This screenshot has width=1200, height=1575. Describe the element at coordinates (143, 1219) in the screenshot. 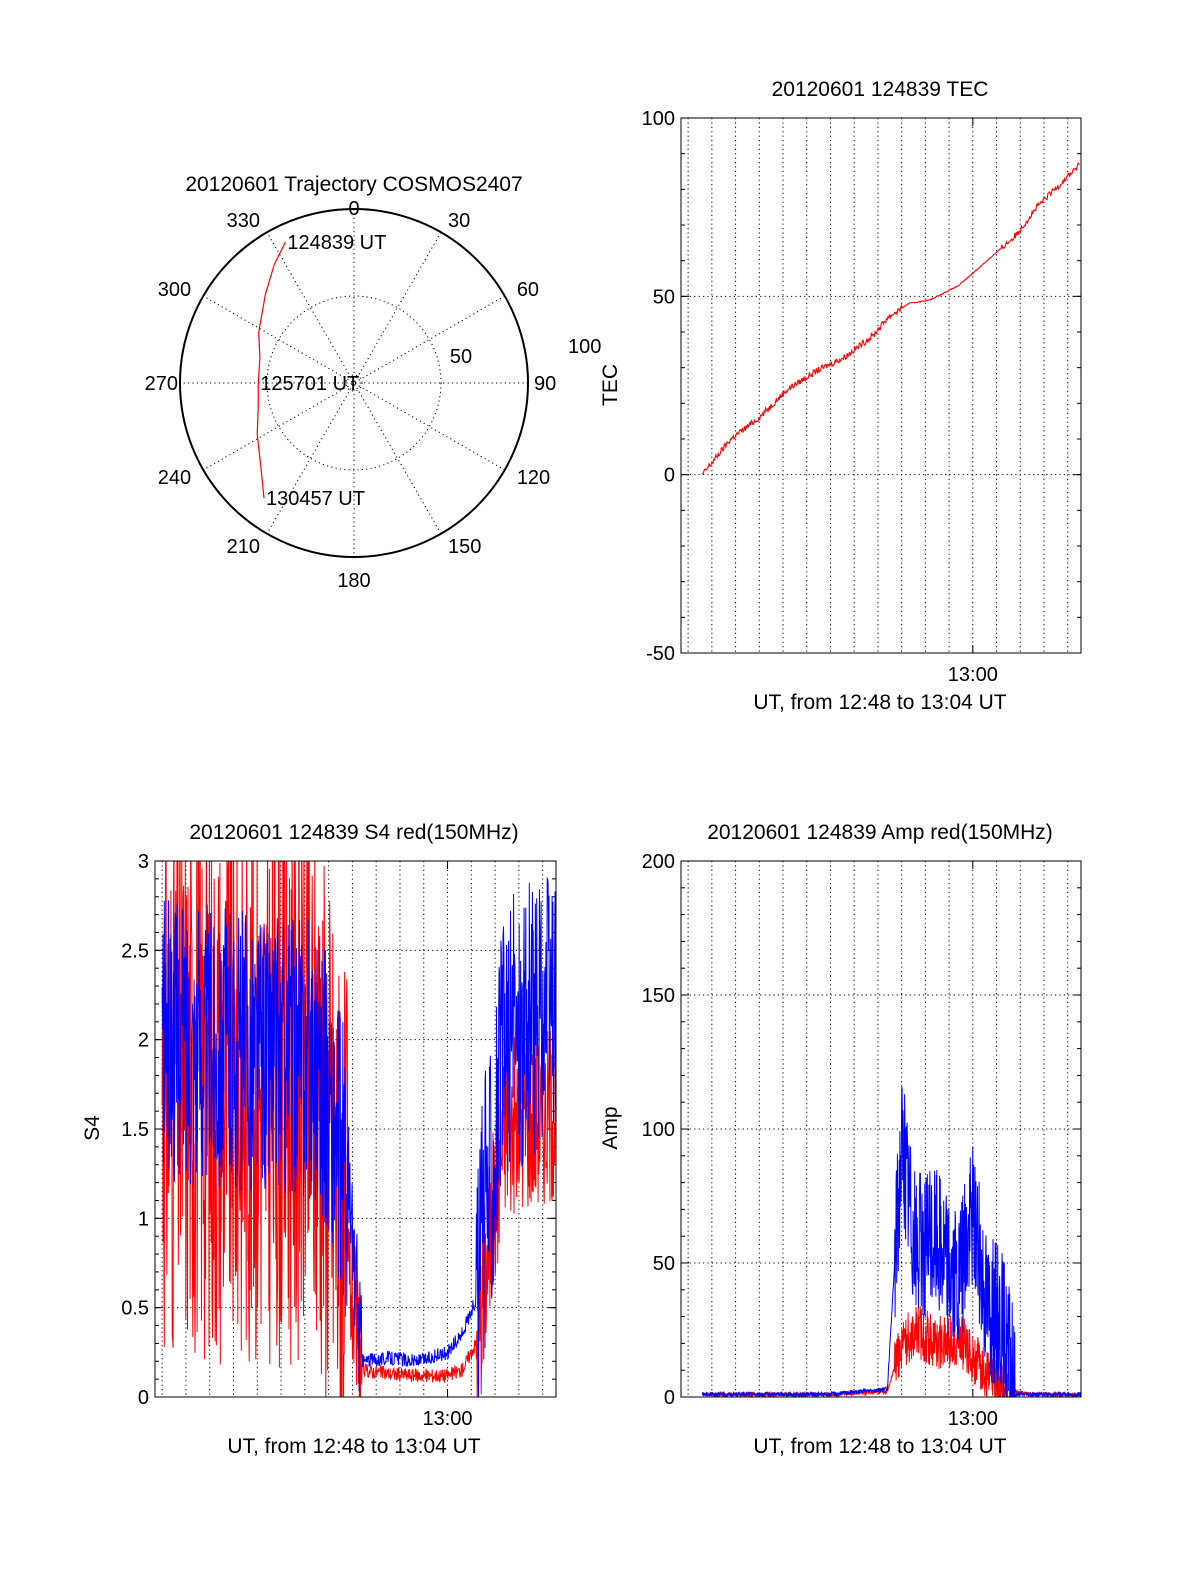

I see `y-tick-label: 1` at that location.